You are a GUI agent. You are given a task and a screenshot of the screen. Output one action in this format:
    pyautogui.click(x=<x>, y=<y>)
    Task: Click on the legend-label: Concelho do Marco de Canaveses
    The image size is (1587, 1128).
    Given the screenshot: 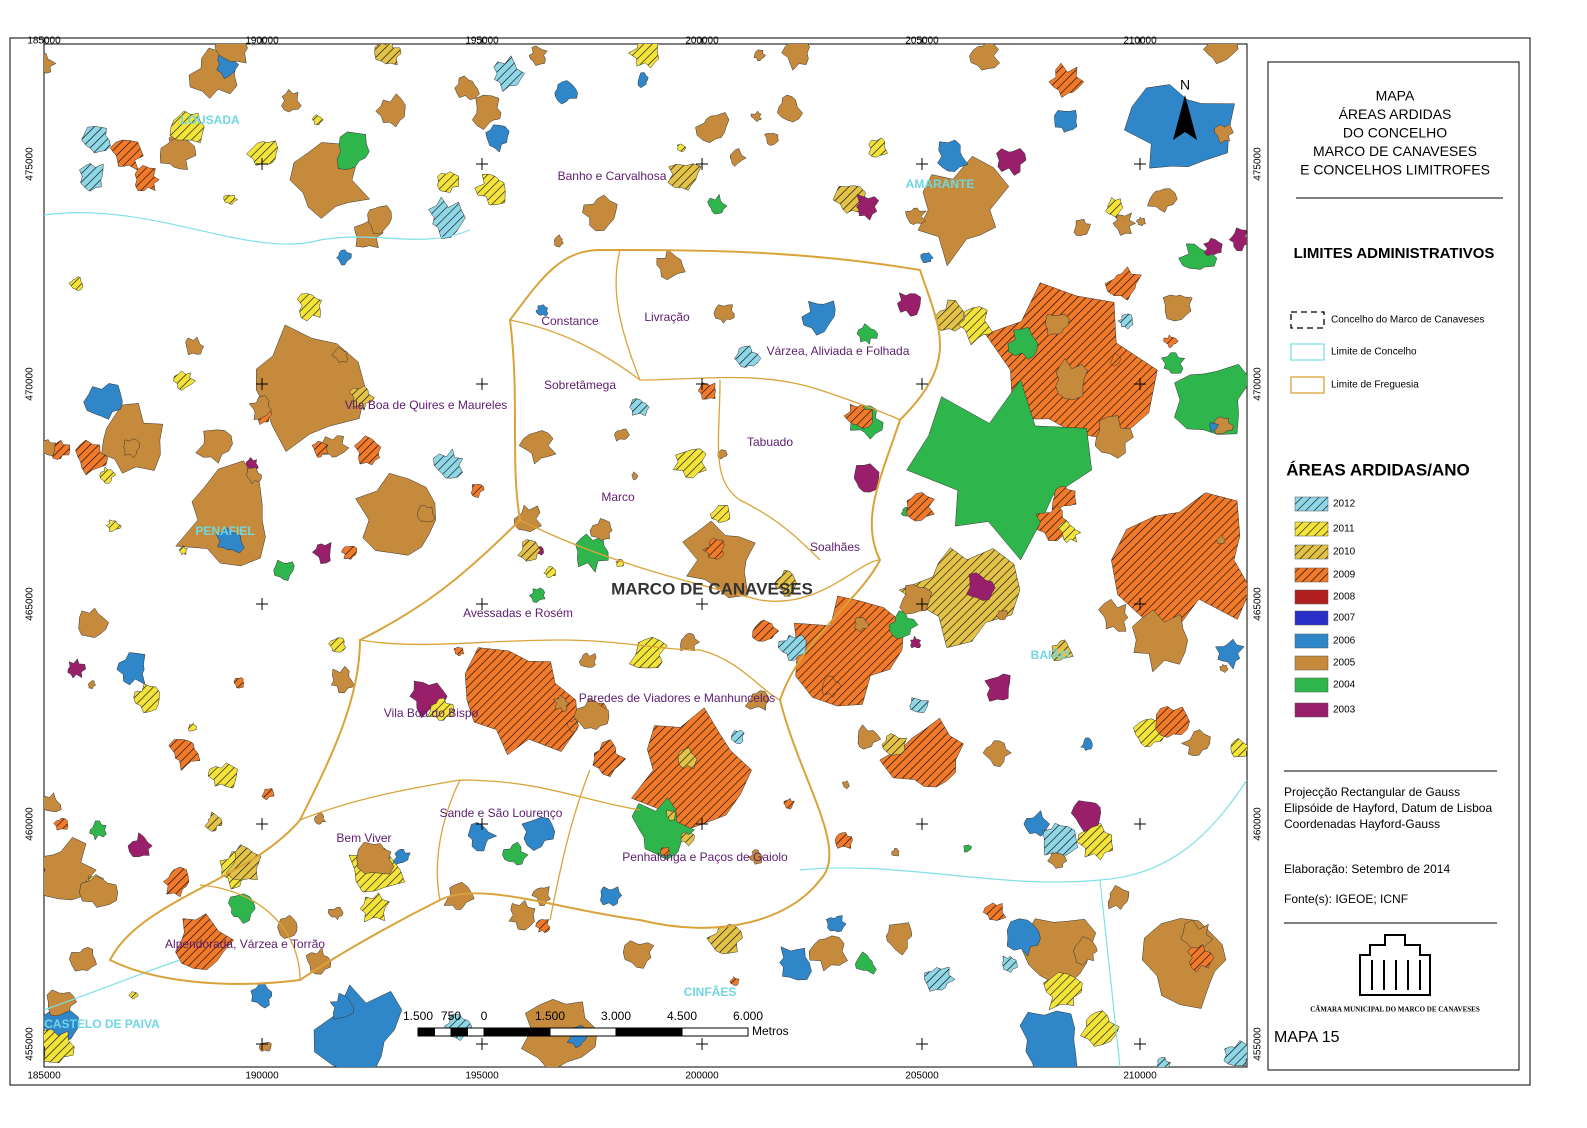 What is the action you would take?
    pyautogui.click(x=1407, y=320)
    